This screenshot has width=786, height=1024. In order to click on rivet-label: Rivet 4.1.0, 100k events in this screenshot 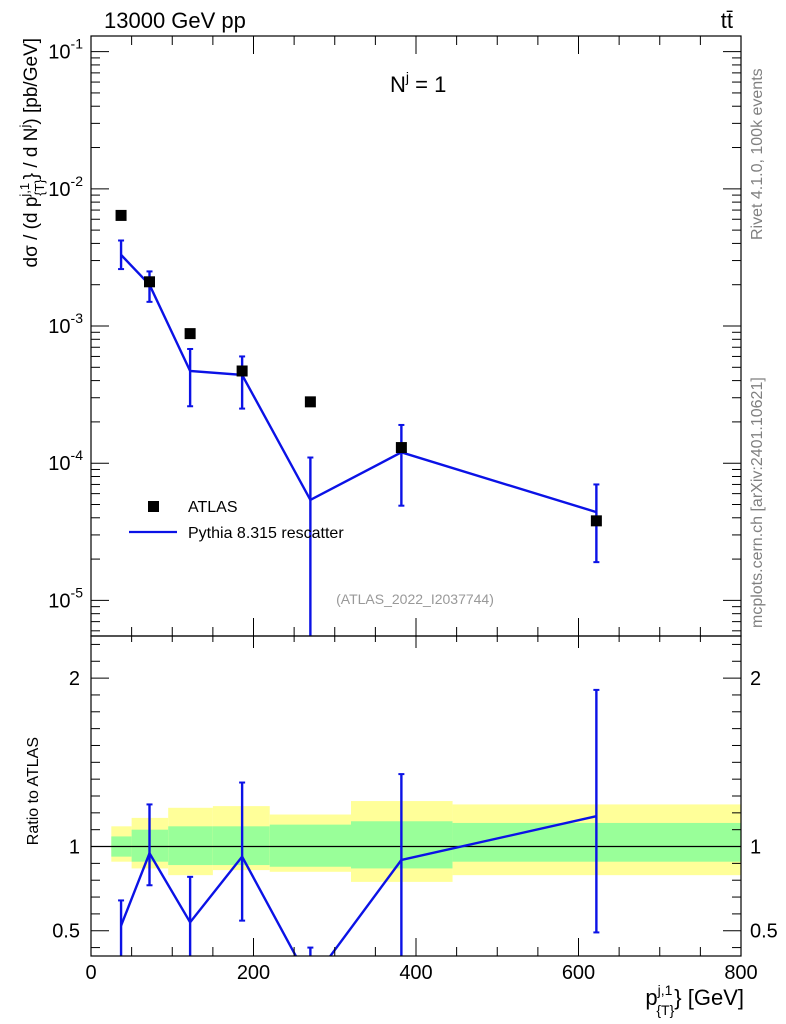, I will do `click(757, 154)`.